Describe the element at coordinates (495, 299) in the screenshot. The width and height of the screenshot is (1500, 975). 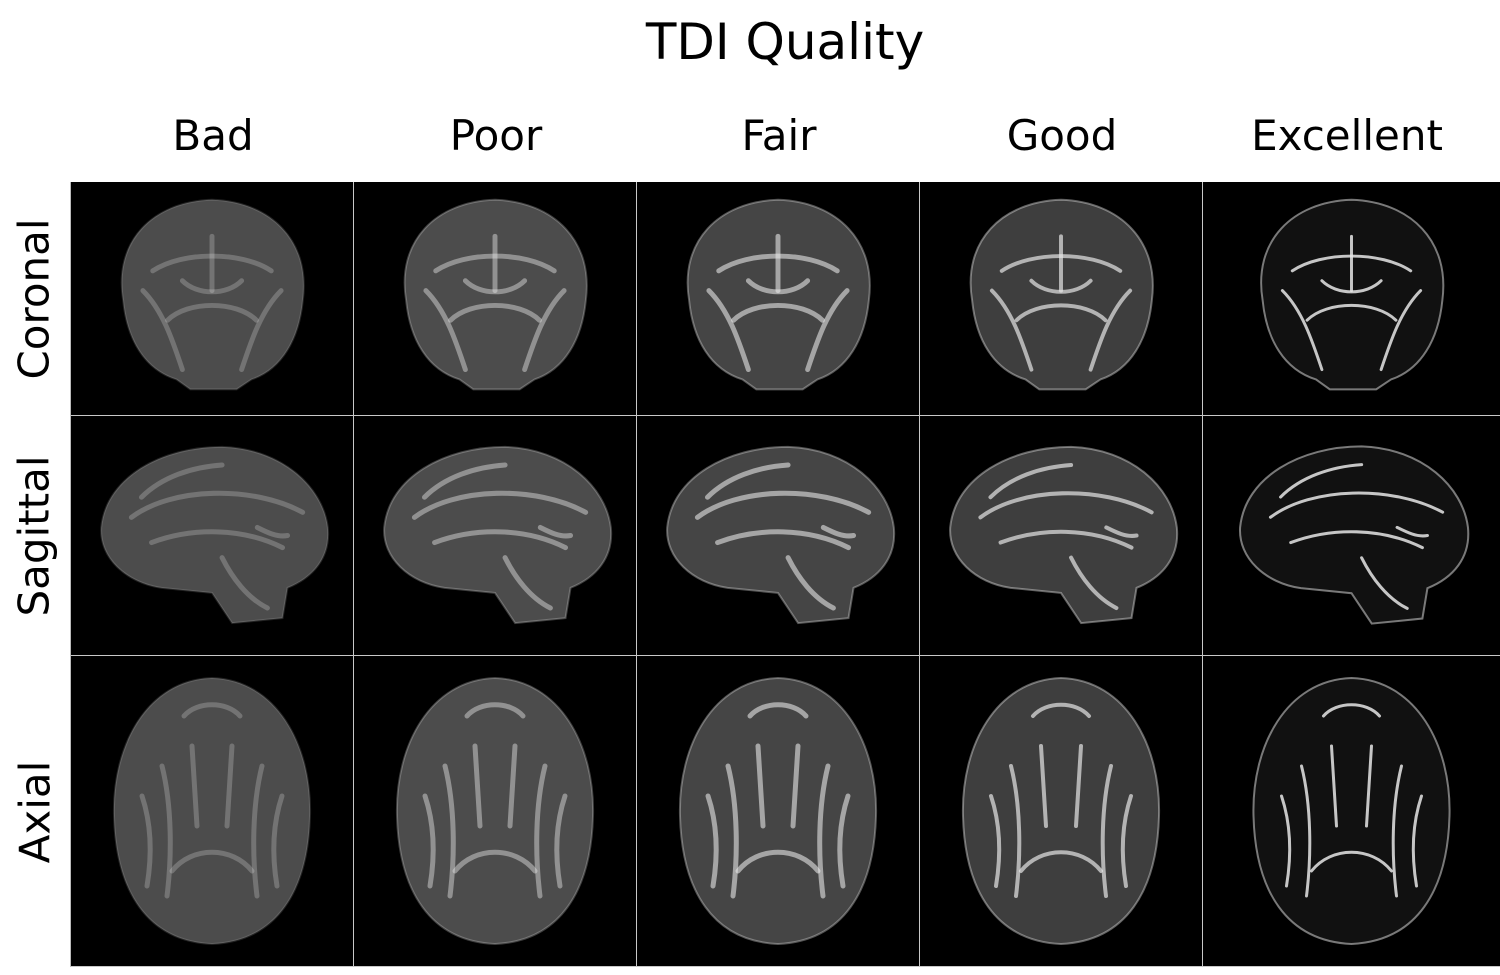
I see `brain-slice-coronal-poor` at that location.